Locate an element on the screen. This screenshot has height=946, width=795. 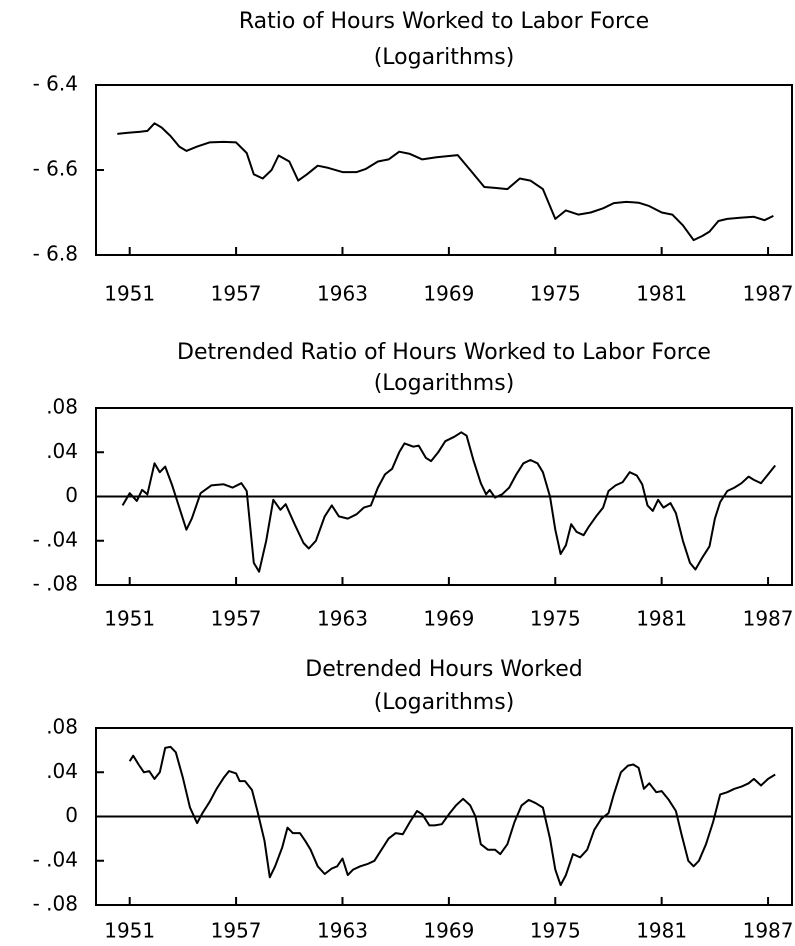
chart-title: Ratio of Hours Worked to Labor Force is located at coordinates (444, 21).